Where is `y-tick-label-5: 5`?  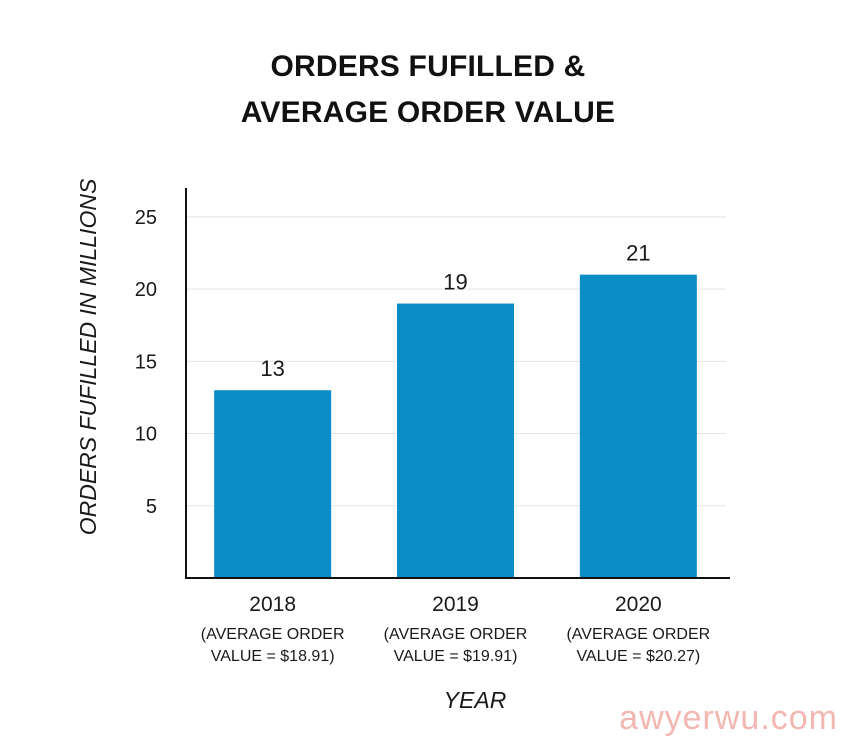
y-tick-label-5: 5 is located at coordinates (151, 507).